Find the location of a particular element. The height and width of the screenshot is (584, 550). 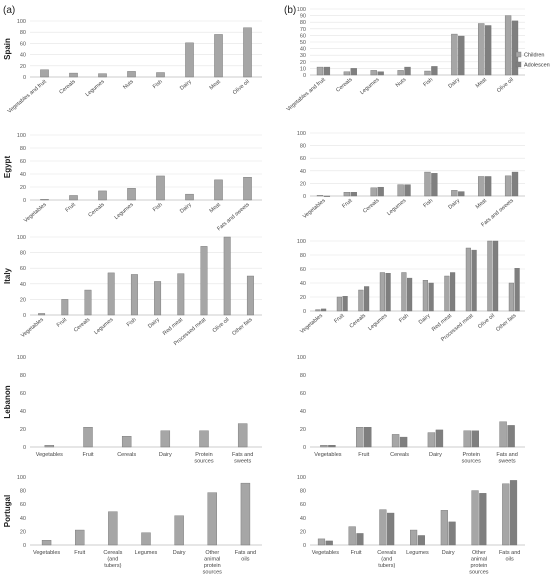

x-tick-label-fish: Fish is located at coordinates (428, 82).